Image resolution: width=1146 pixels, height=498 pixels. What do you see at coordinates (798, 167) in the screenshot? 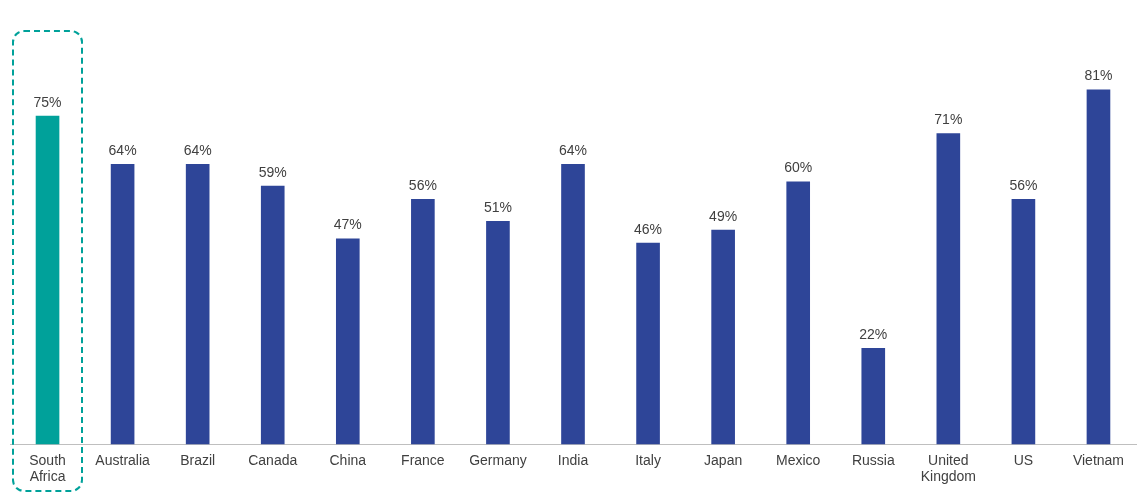
I see `data-label: 60%` at bounding box center [798, 167].